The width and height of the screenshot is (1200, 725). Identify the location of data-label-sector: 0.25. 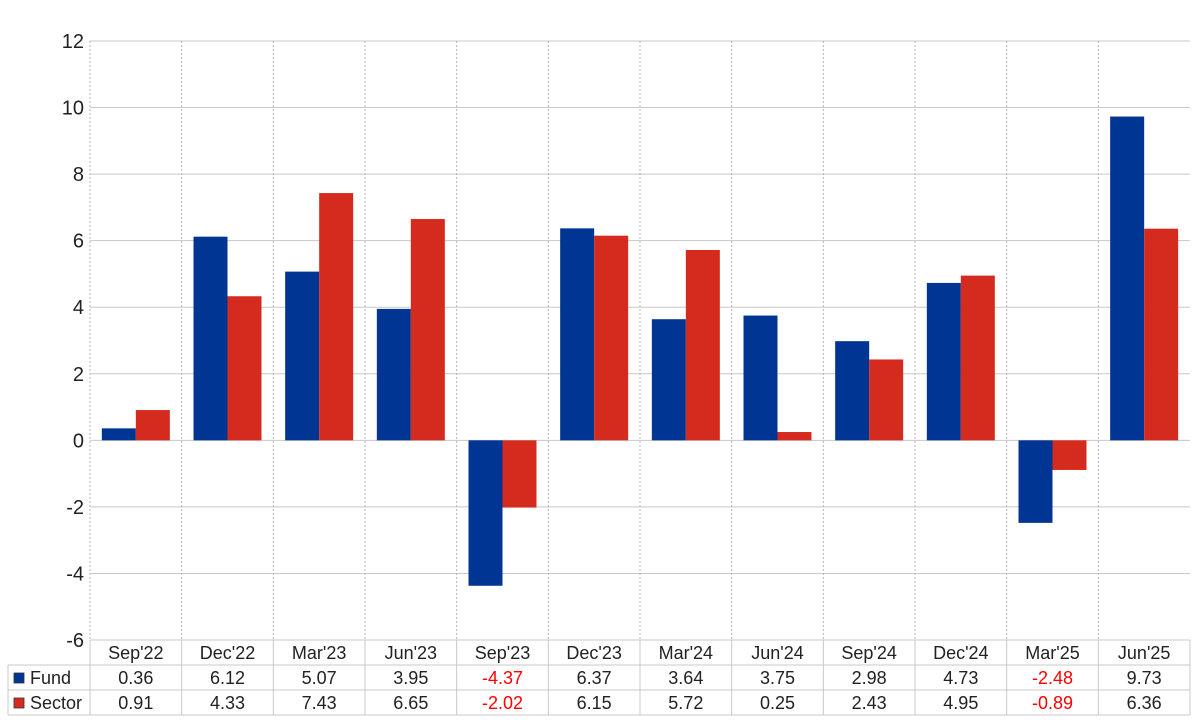
(777, 703).